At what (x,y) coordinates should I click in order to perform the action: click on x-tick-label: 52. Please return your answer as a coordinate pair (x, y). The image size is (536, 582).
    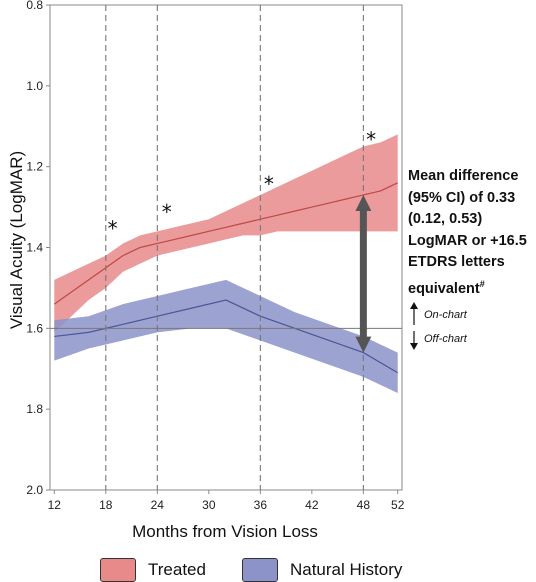
    Looking at the image, I should click on (398, 505).